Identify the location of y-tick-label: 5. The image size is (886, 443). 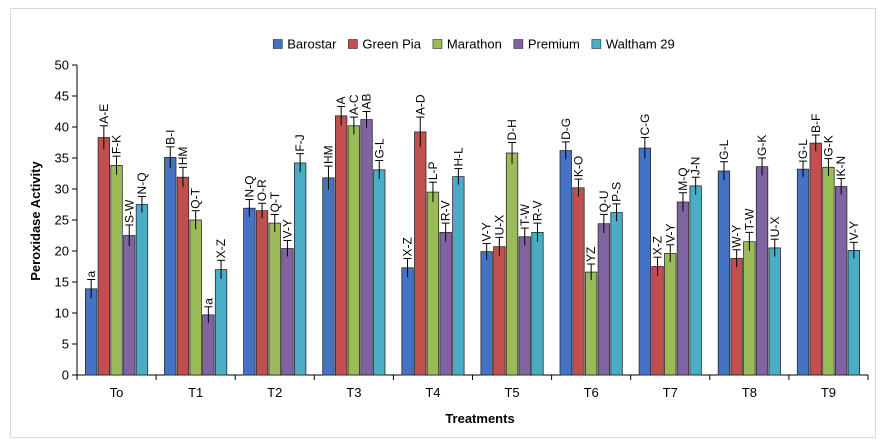
(65, 344).